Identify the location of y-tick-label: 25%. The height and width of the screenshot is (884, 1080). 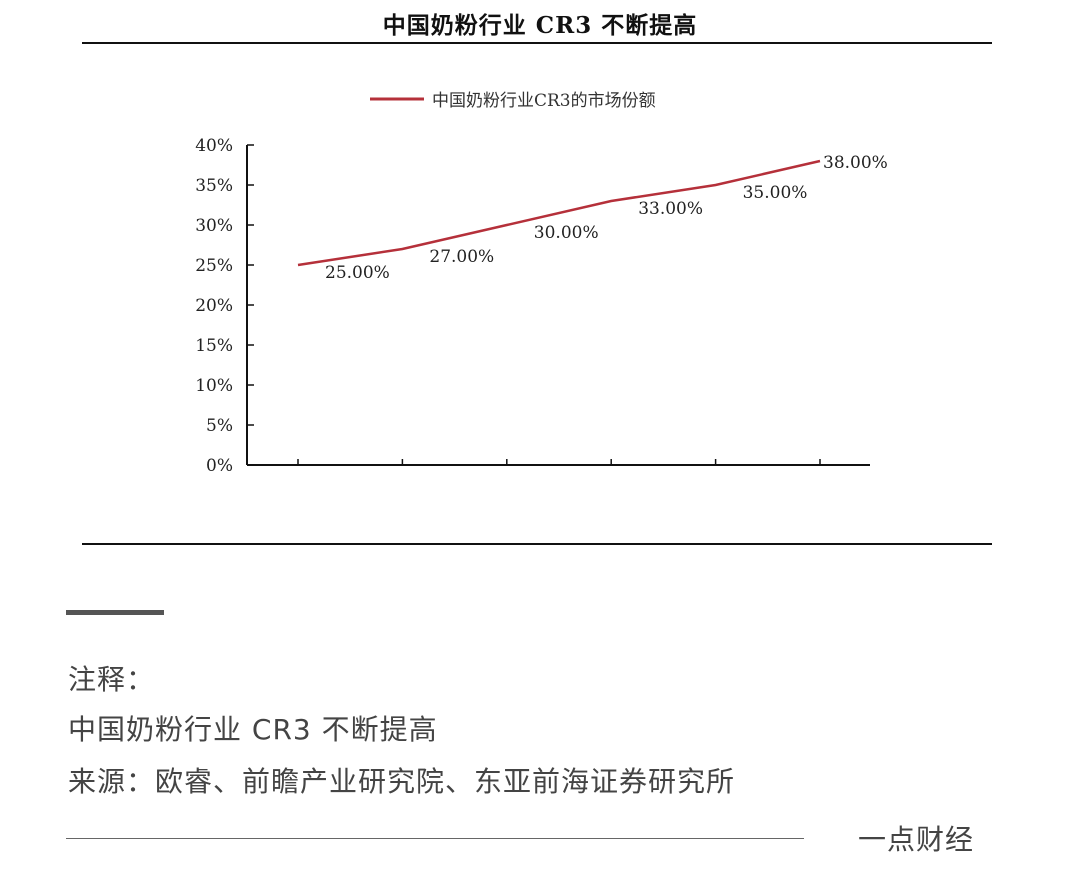
(214, 266).